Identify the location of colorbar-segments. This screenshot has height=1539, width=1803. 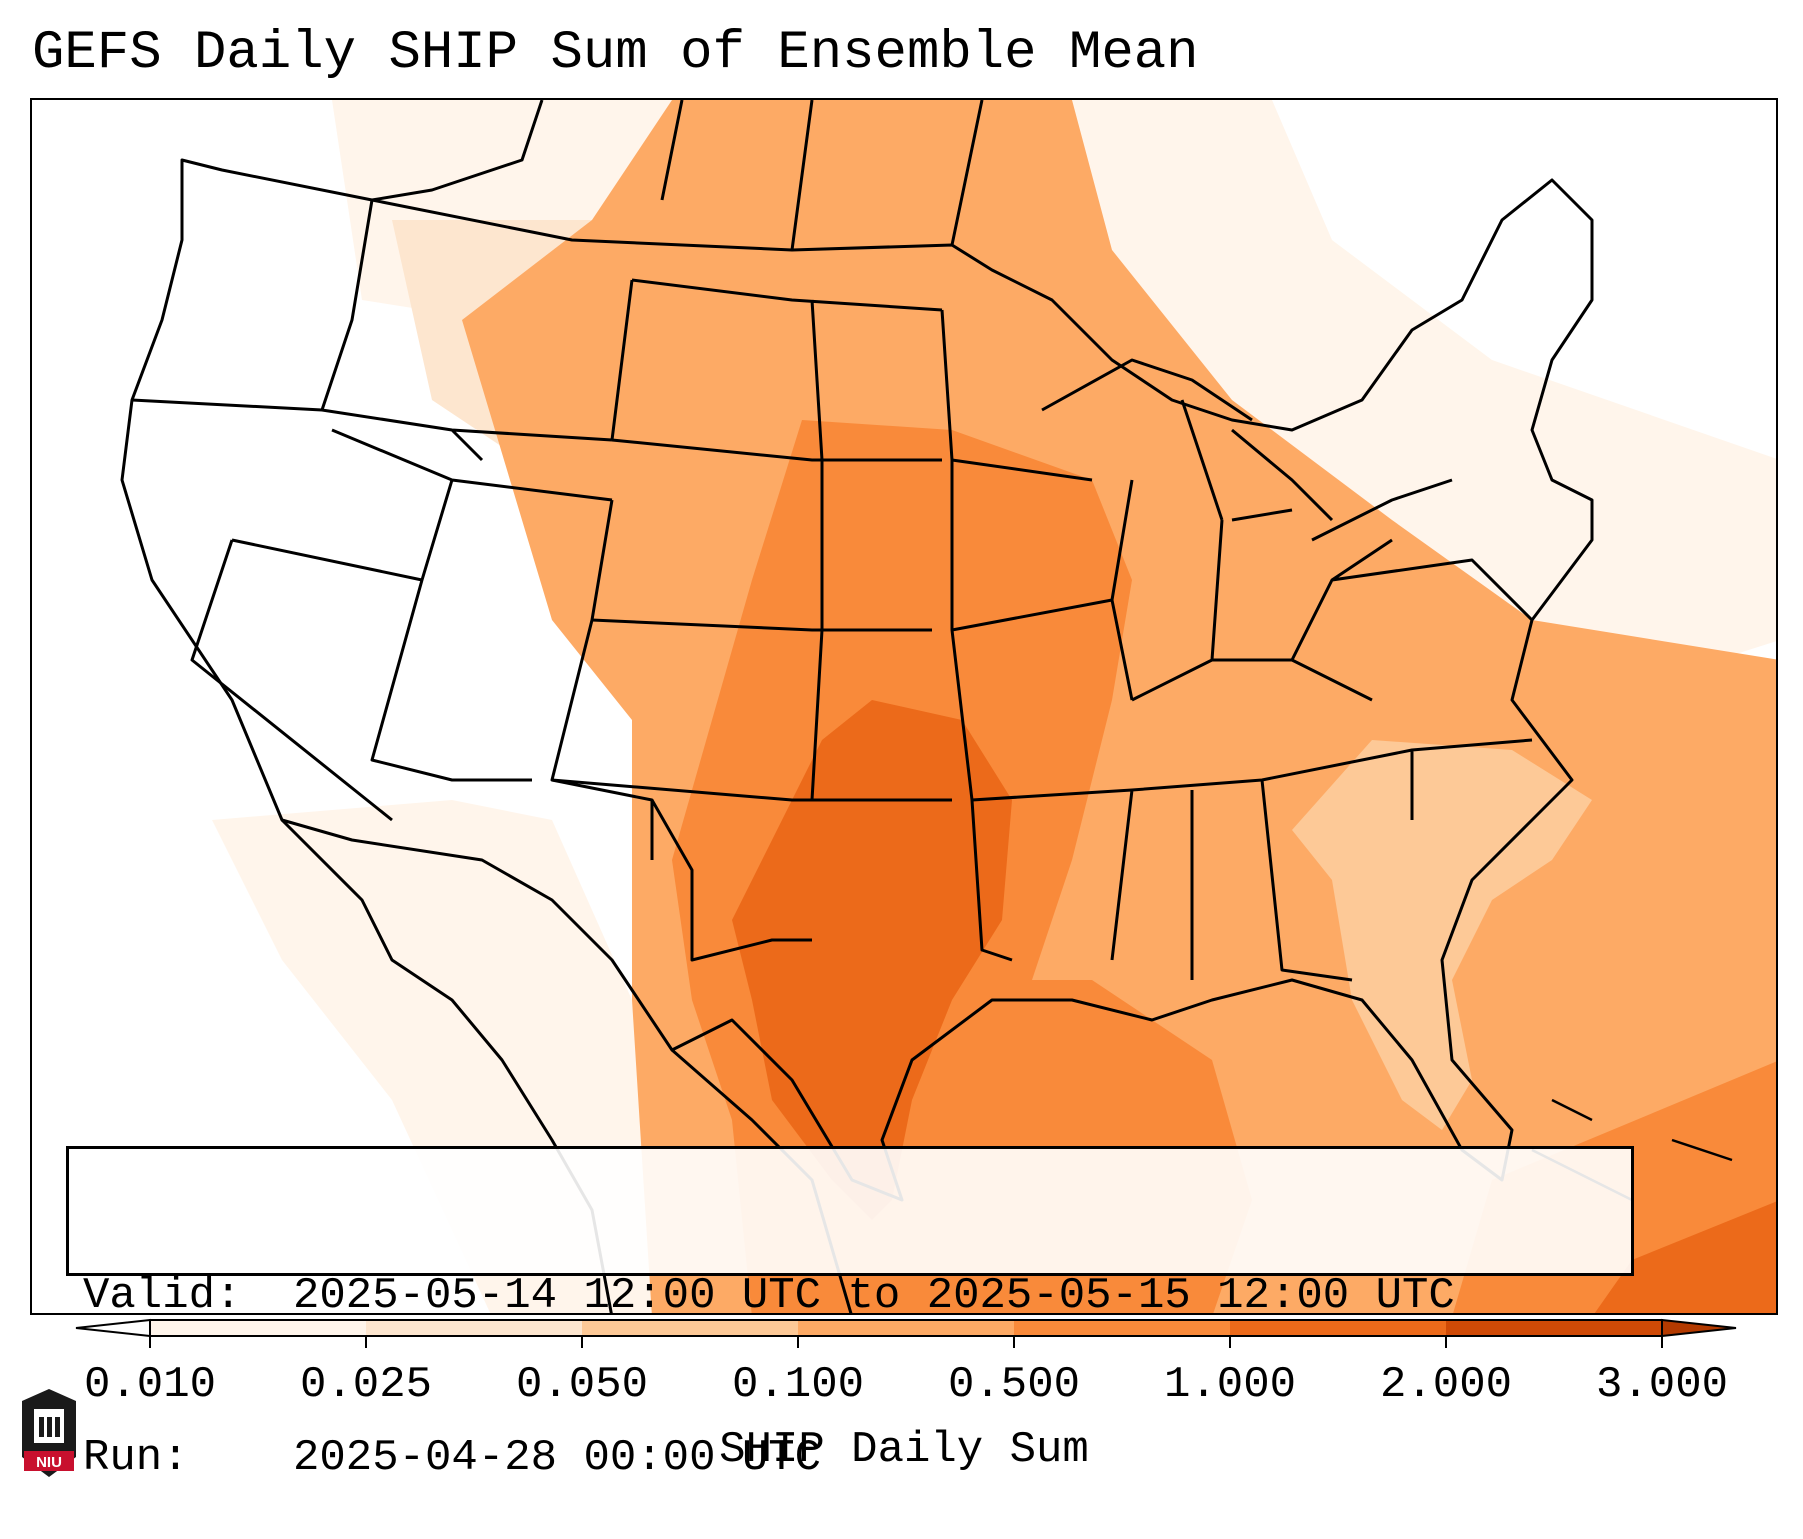
(906, 1328).